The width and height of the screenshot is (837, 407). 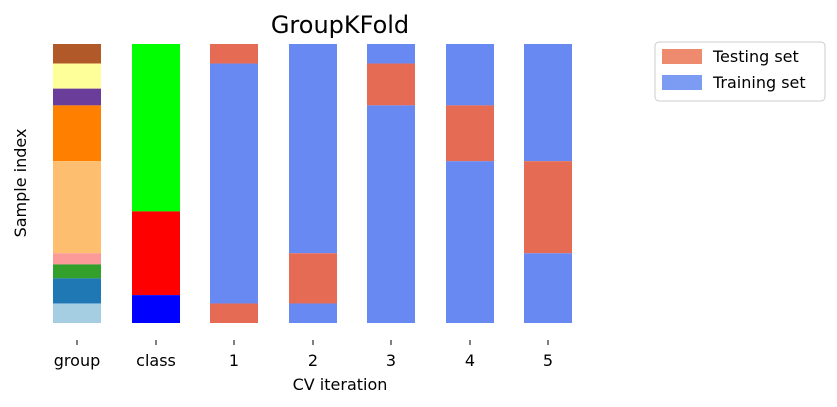 What do you see at coordinates (470, 360) in the screenshot?
I see `x-tick-label-4: 4` at bounding box center [470, 360].